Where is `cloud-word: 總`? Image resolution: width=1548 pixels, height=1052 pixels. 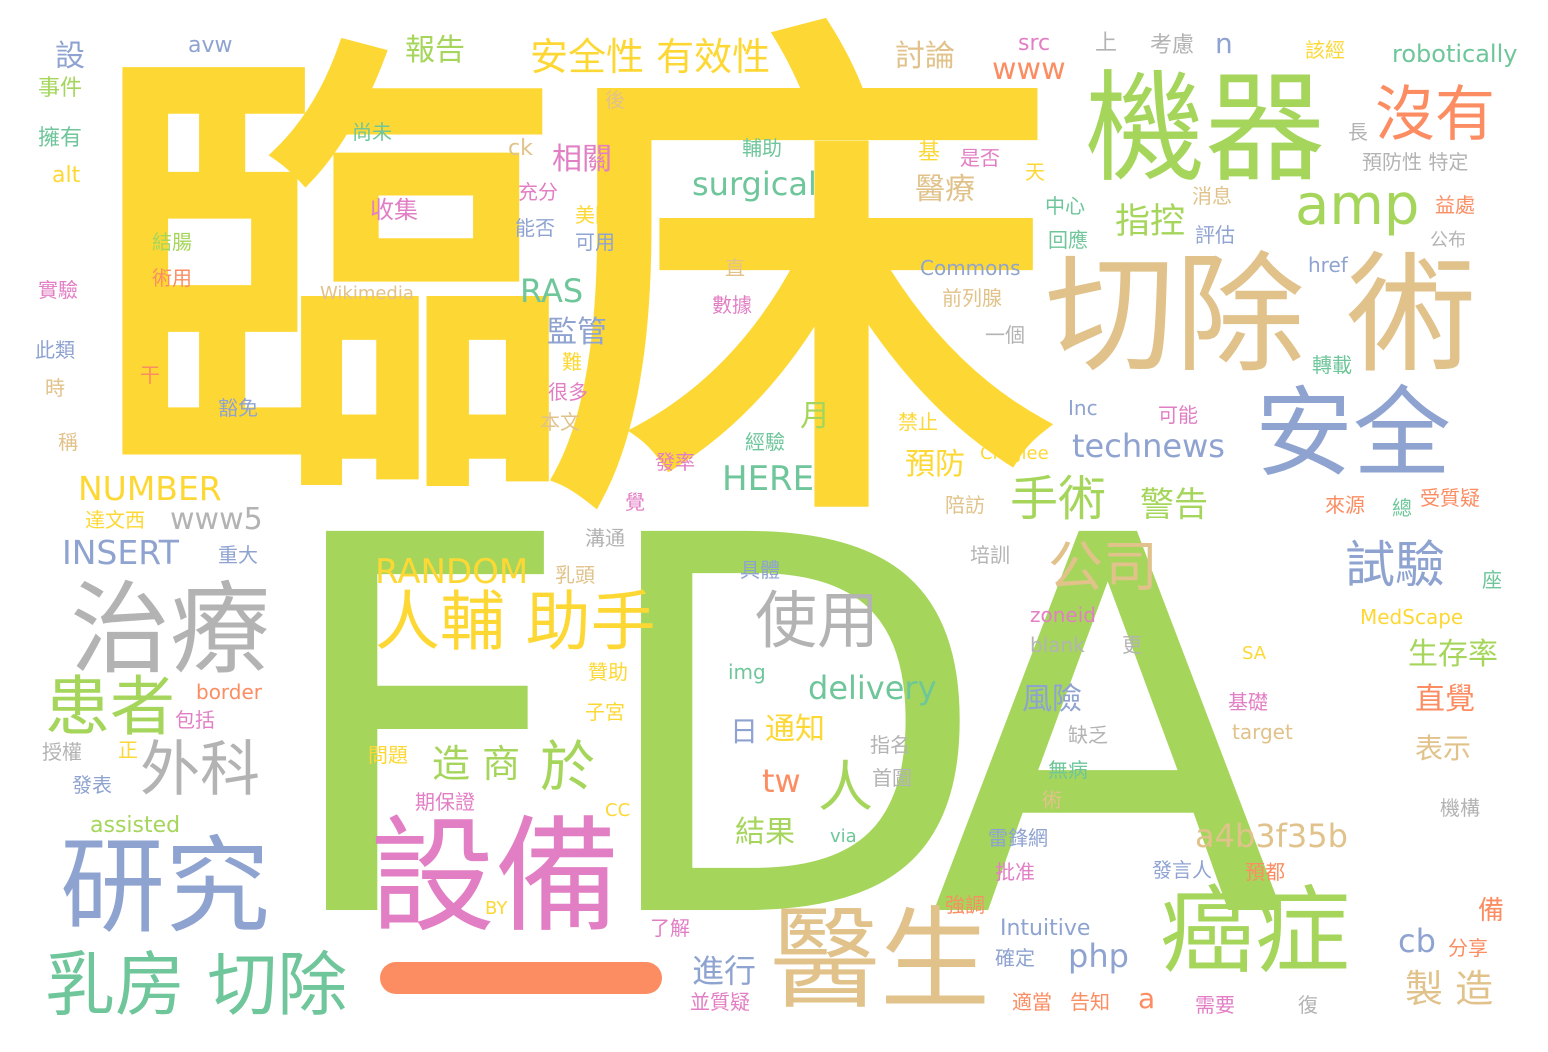
cloud-word: 總 is located at coordinates (1402, 508).